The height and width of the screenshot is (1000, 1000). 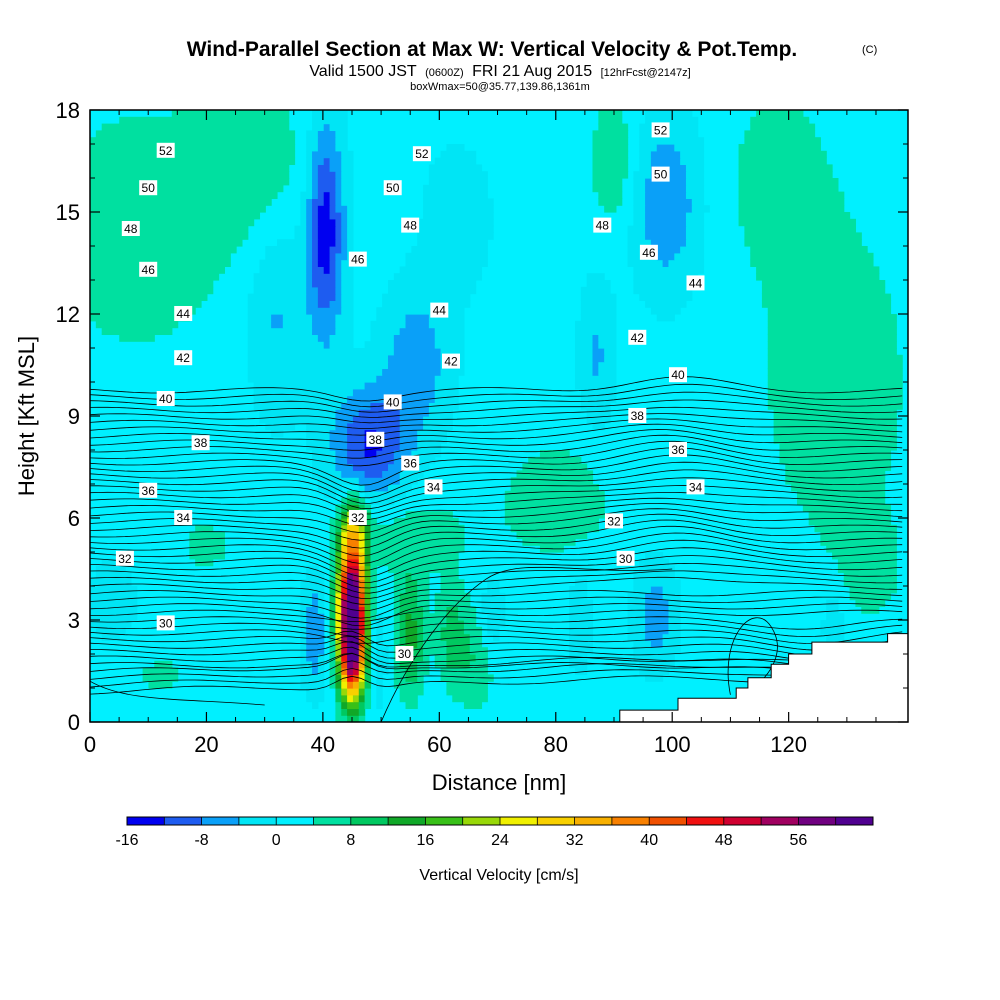 I want to click on contour-label: 46, so click(x=148, y=269).